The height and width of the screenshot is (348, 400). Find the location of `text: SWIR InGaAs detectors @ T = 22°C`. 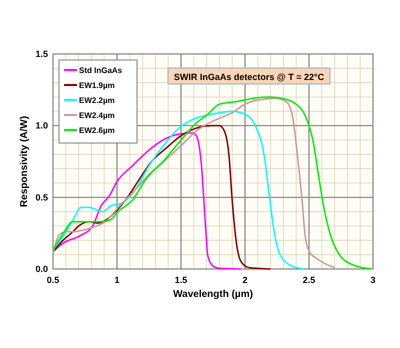

text: SWIR InGaAs detectors @ T = 22°C is located at coordinates (249, 77).